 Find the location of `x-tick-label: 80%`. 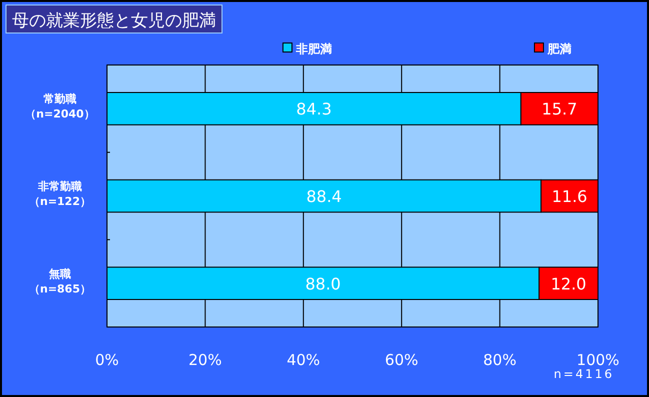

x-tick-label: 80% is located at coordinates (499, 360).